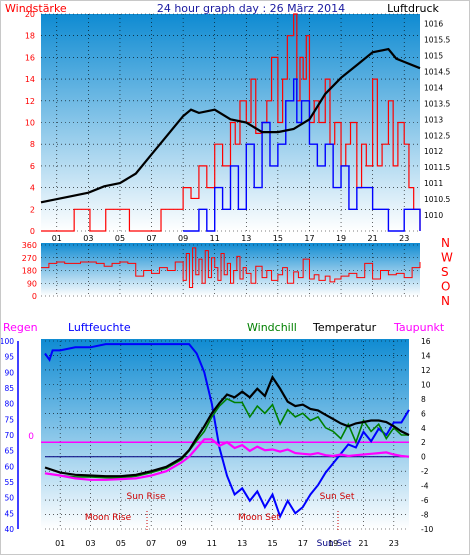 Image resolution: width=470 pixels, height=555 pixels. Describe the element at coordinates (423, 413) in the screenshot. I see `temperature-tick-label: 6` at that location.